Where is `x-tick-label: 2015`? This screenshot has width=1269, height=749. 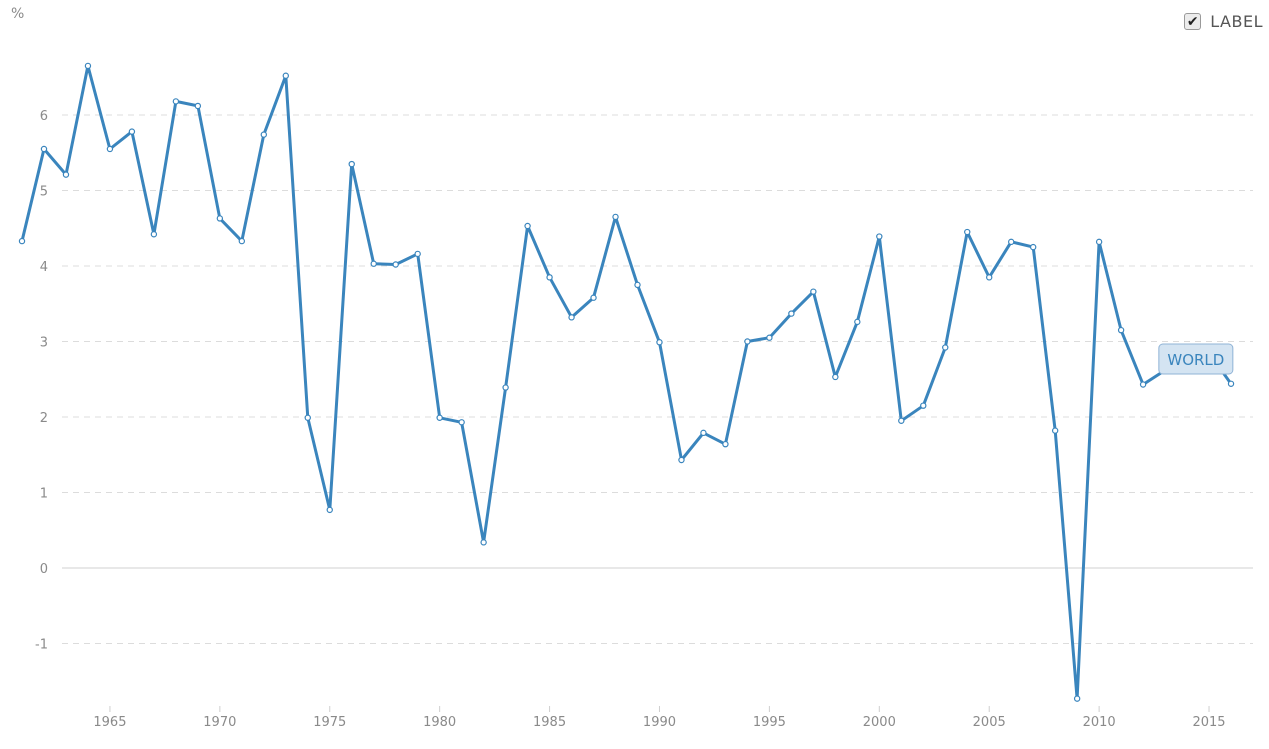
x-tick-label: 2015 is located at coordinates (1208, 722).